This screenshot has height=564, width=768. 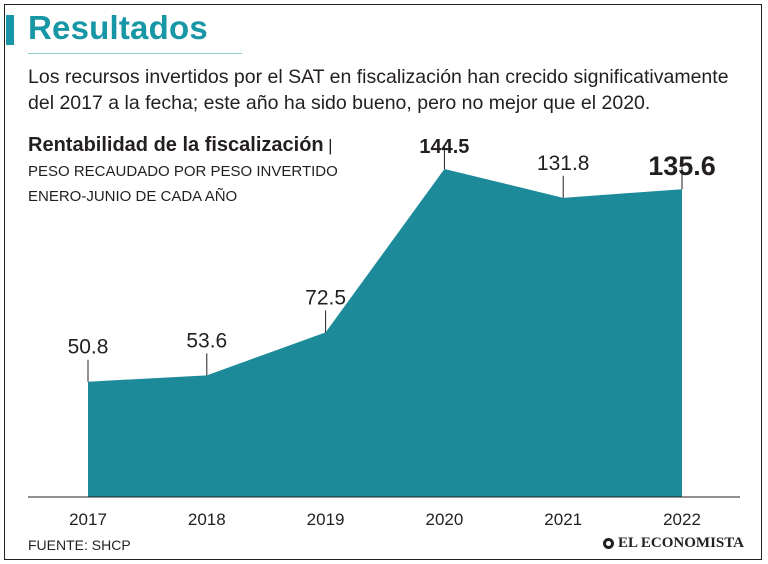 I want to click on title-accent-bar, so click(x=10, y=30).